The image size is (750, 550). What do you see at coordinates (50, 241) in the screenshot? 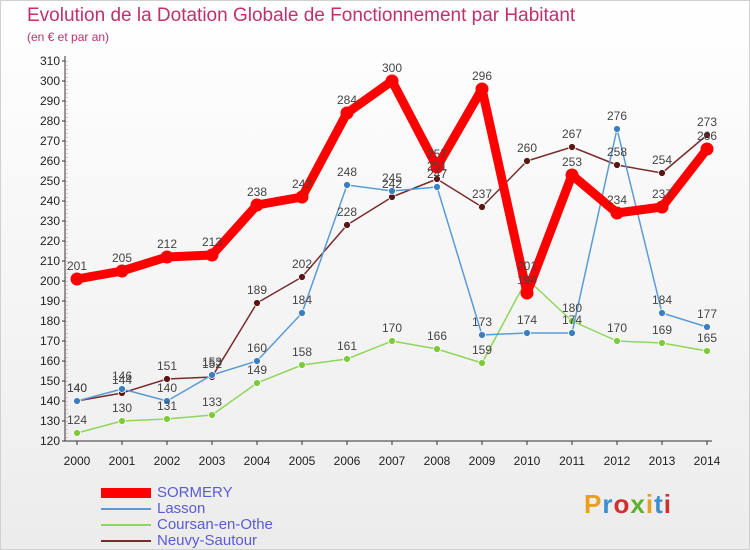
I see `y-tick-label: 220` at bounding box center [50, 241].